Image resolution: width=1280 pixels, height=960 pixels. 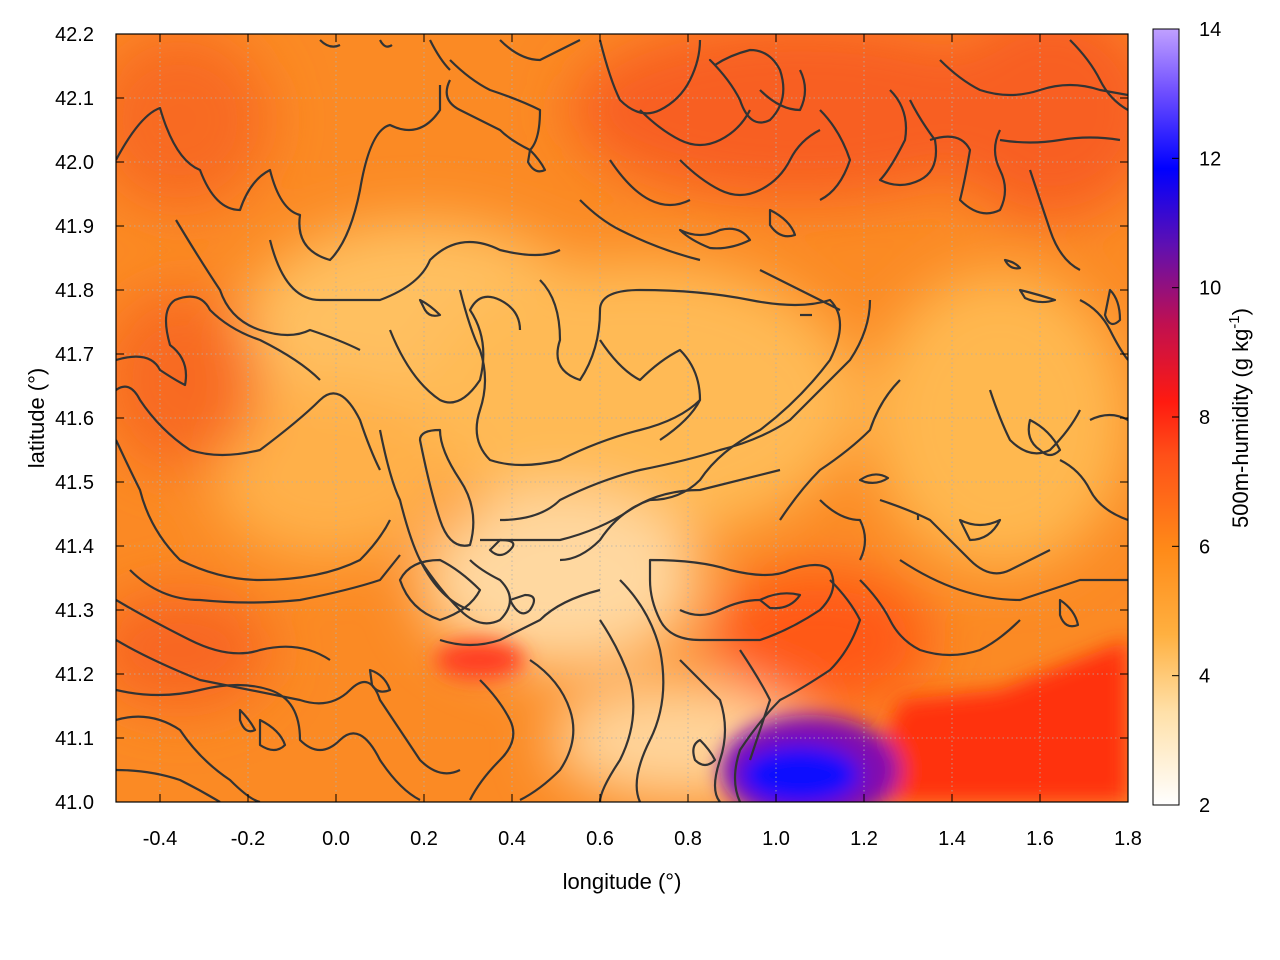 I want to click on y-tick-label: 41.6, so click(x=74, y=419).